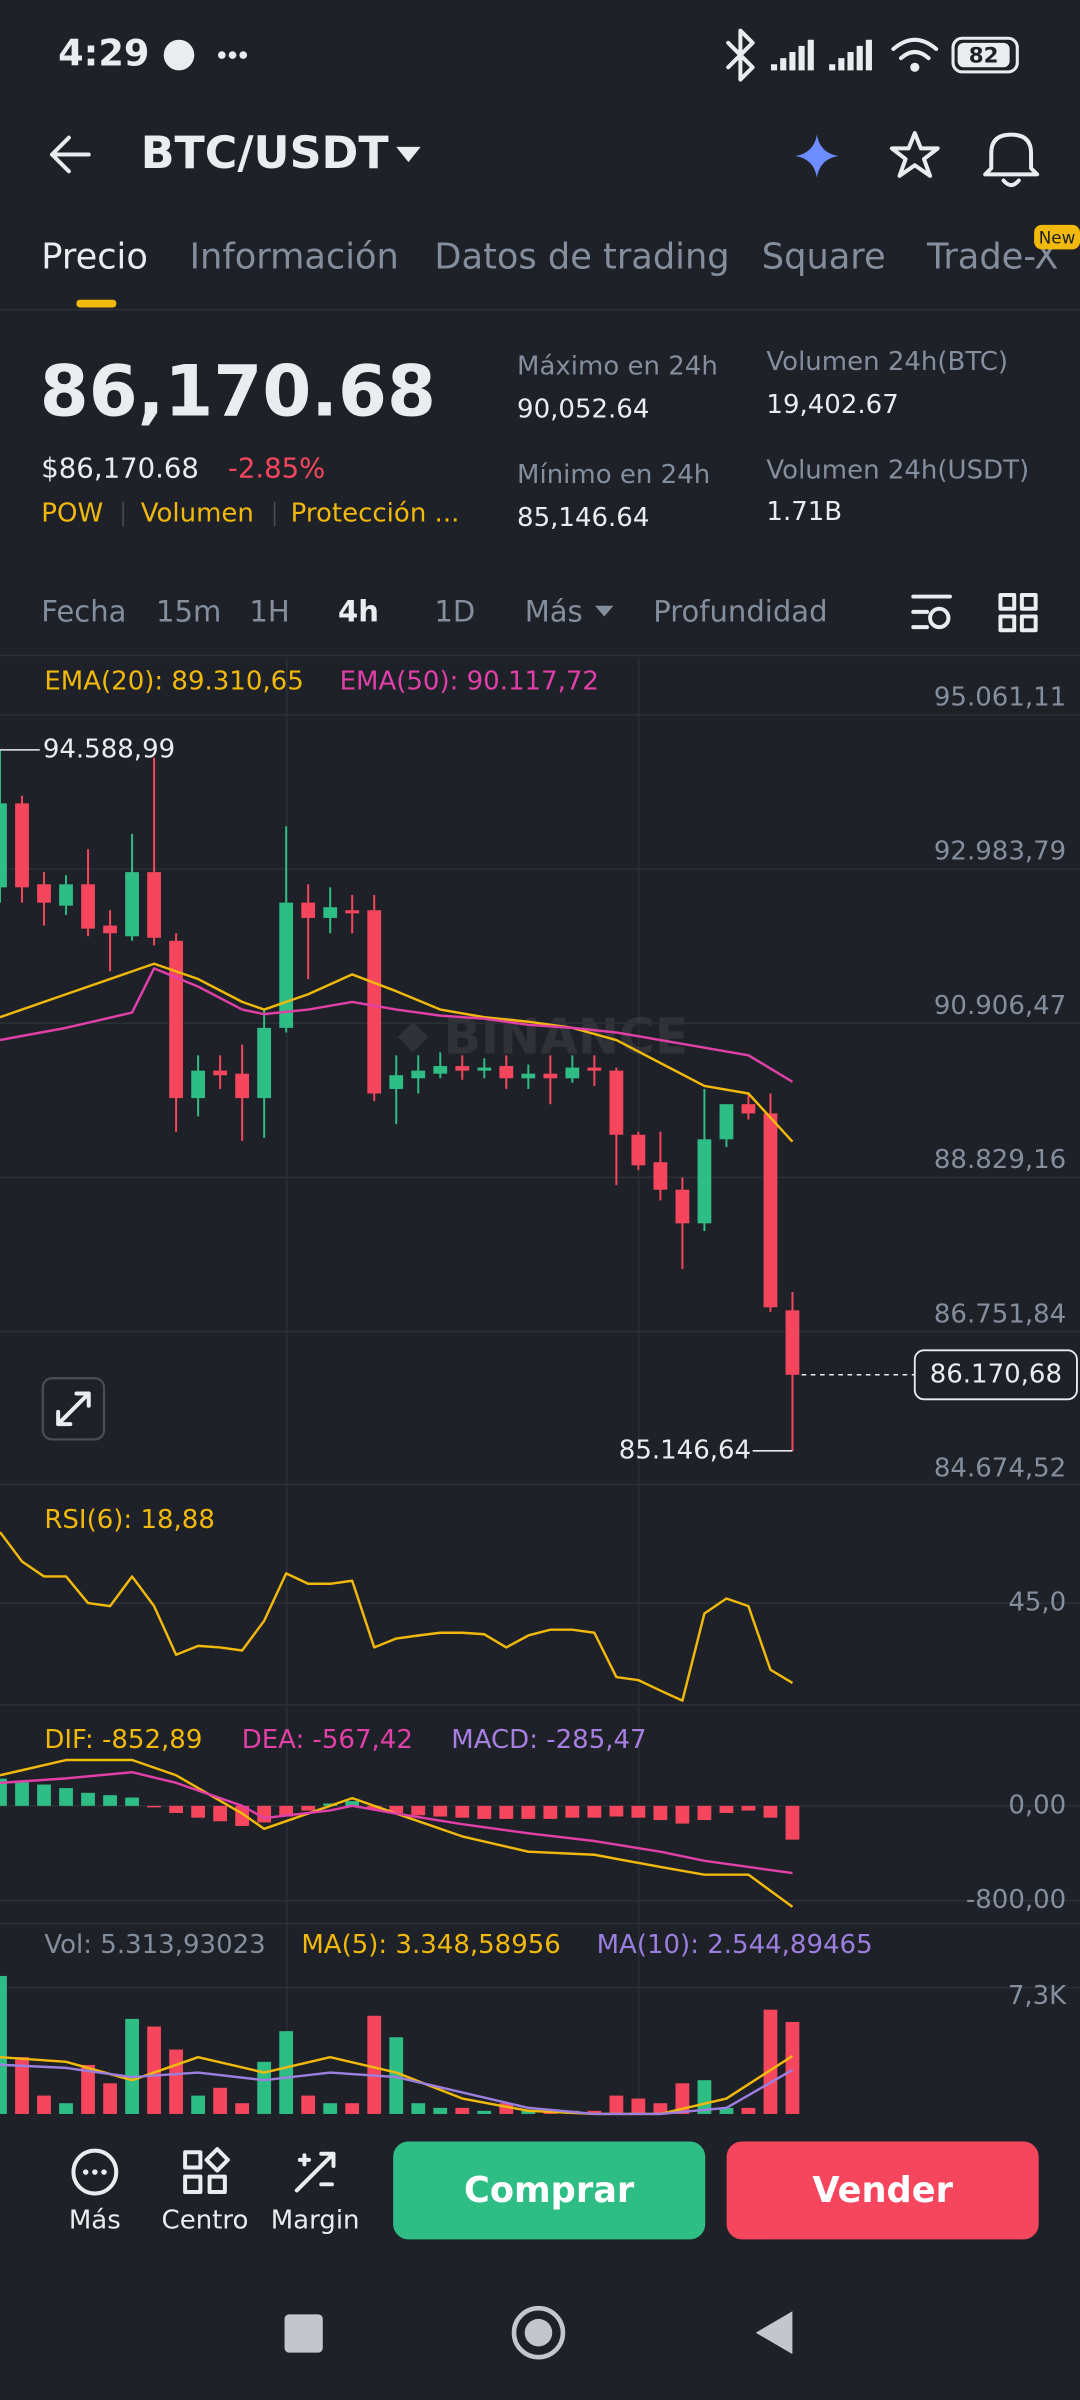  Describe the element at coordinates (554, 611) in the screenshot. I see `interval: Más` at that location.